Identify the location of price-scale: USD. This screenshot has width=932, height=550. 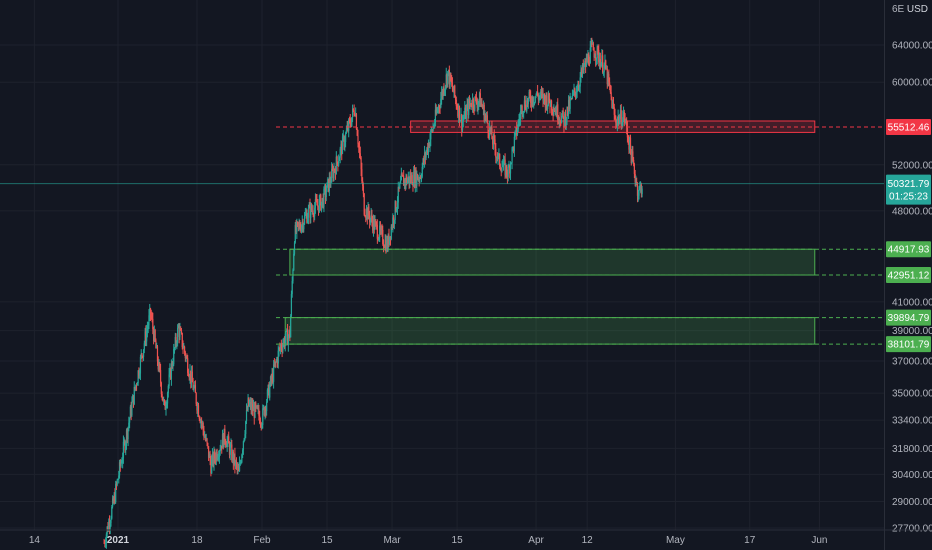
(908, 275).